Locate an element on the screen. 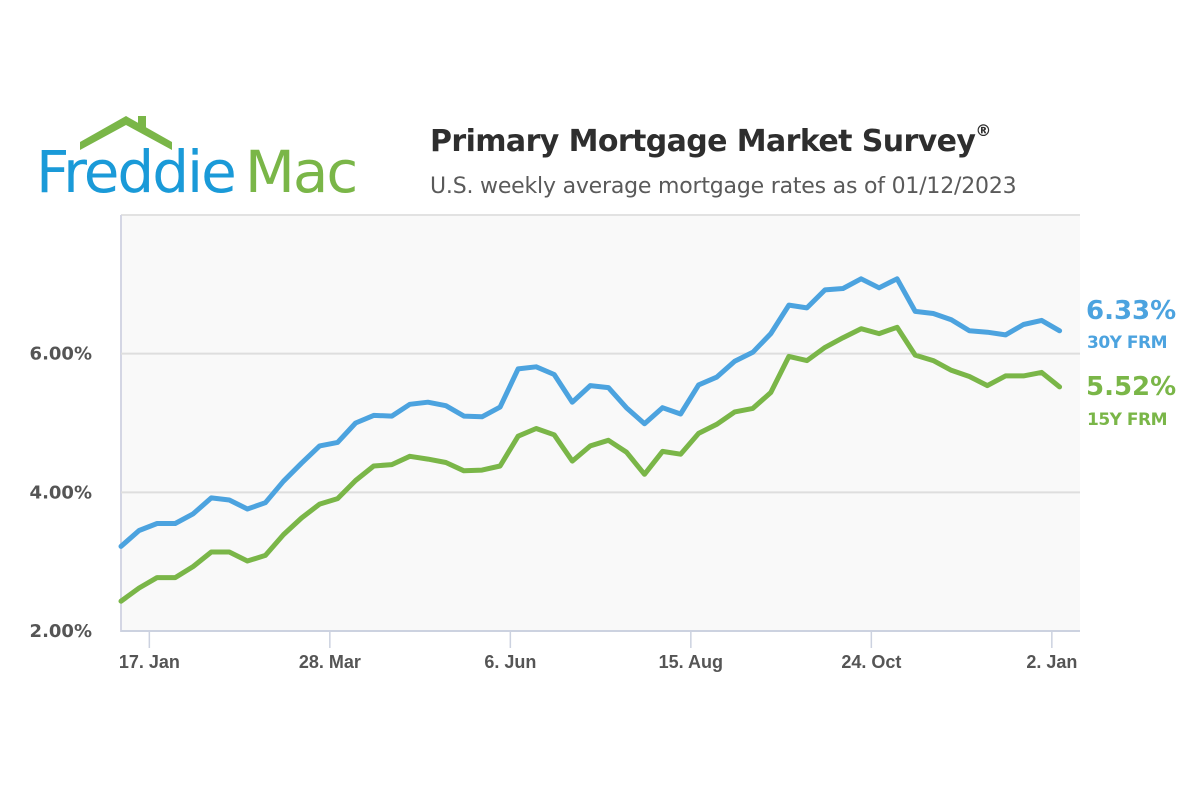 This screenshot has width=1200, height=800. chart-title: Primary Mortgage Market Survey® is located at coordinates (710, 140).